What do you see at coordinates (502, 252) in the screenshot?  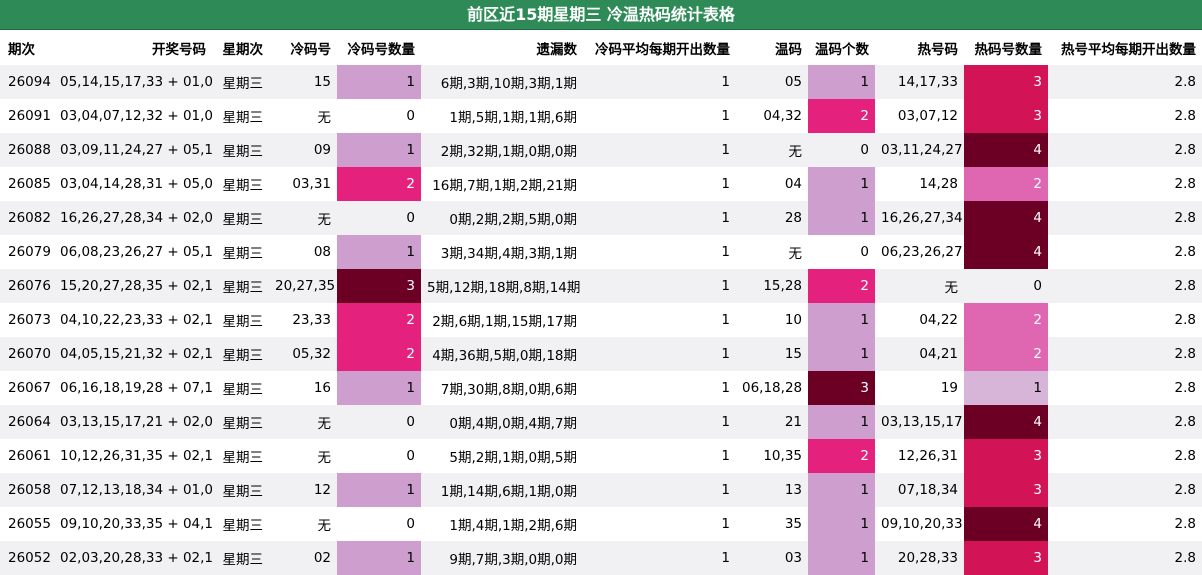 I see `miss-count-cell: 3期,34期,4期,3期,1期` at bounding box center [502, 252].